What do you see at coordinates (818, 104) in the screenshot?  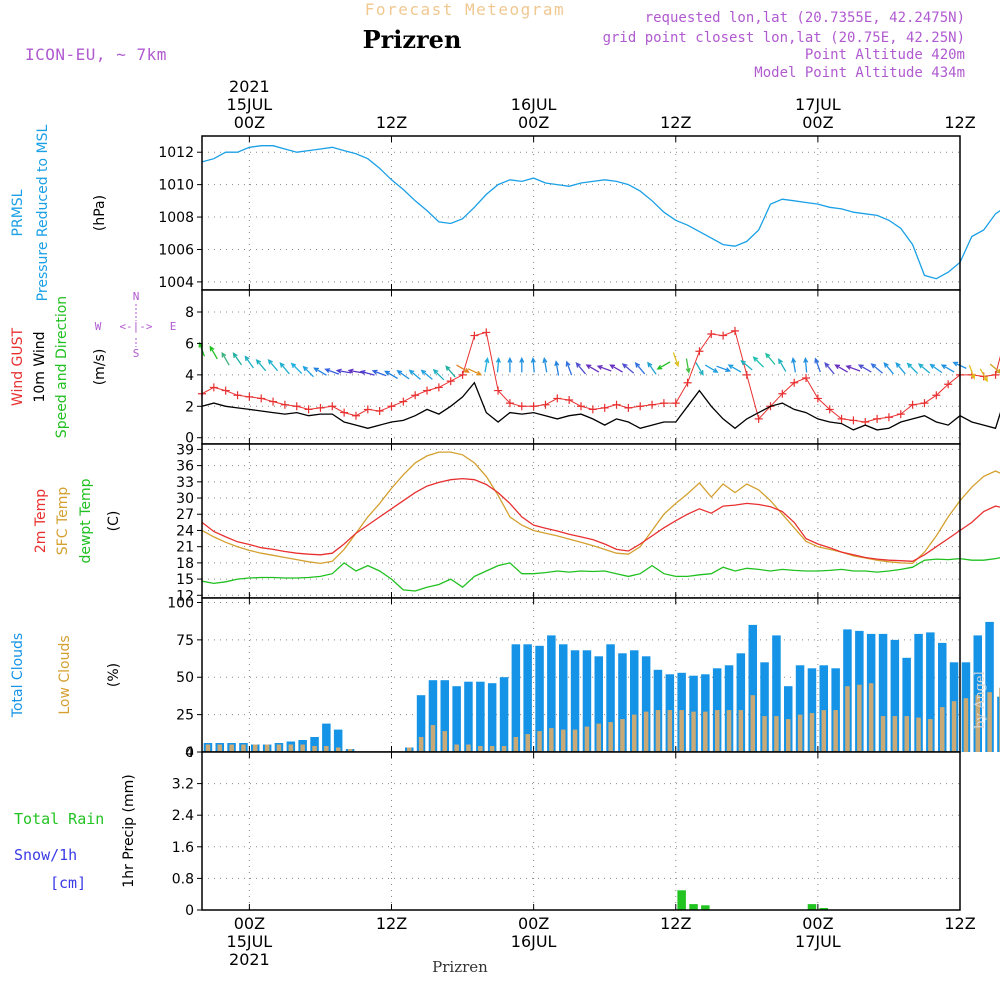 I see `top-tick-label: 17JUL` at bounding box center [818, 104].